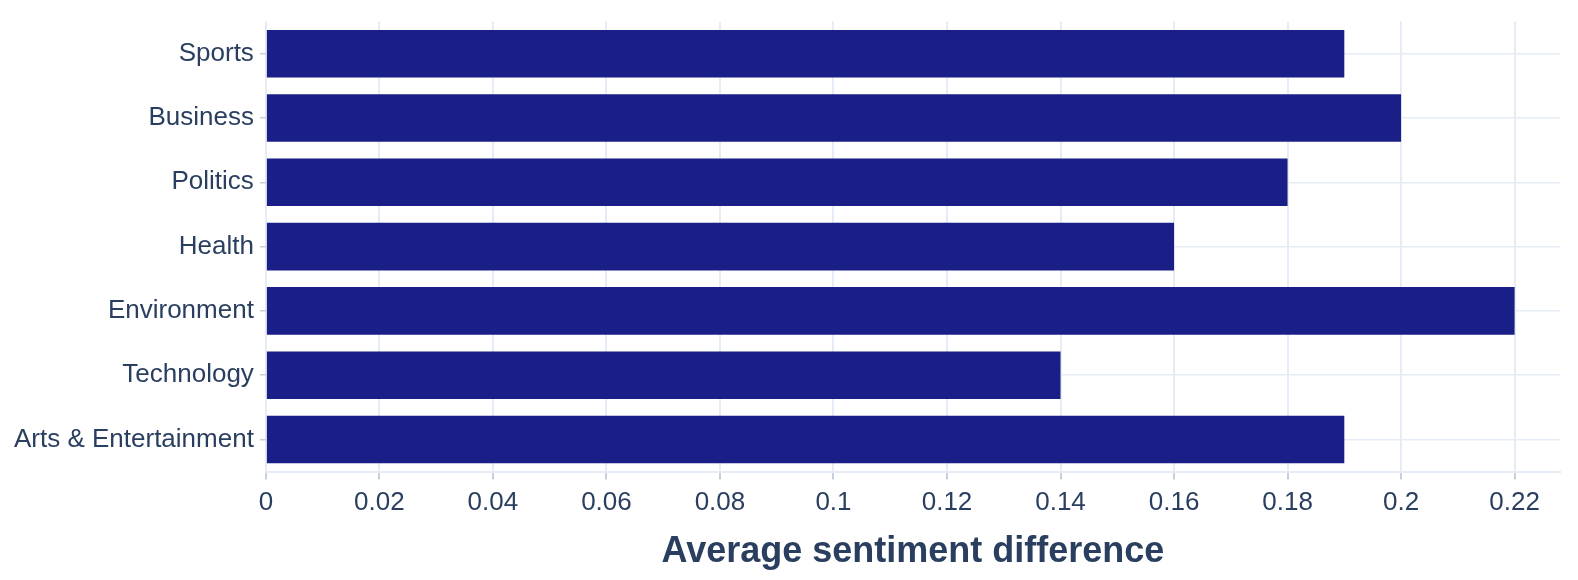 This screenshot has width=1578, height=580. I want to click on y-tick-label: Arts & Entertainment, so click(134, 437).